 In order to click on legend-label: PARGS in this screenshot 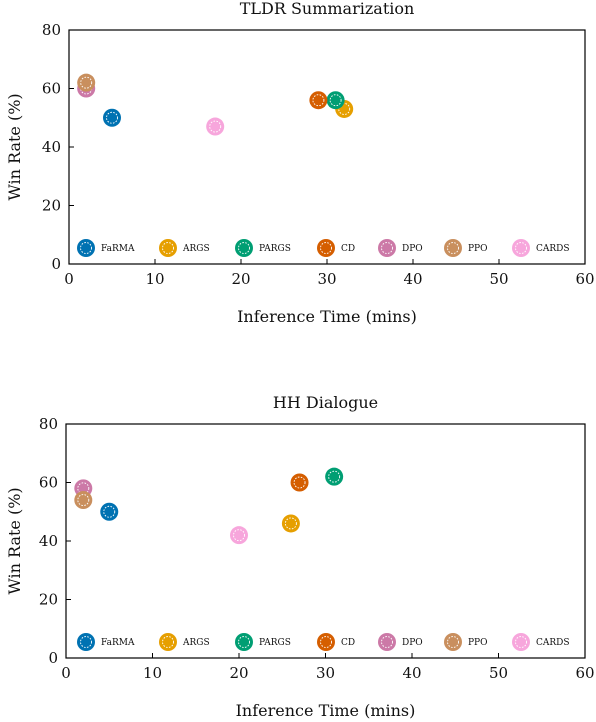, I will do `click(275, 249)`.